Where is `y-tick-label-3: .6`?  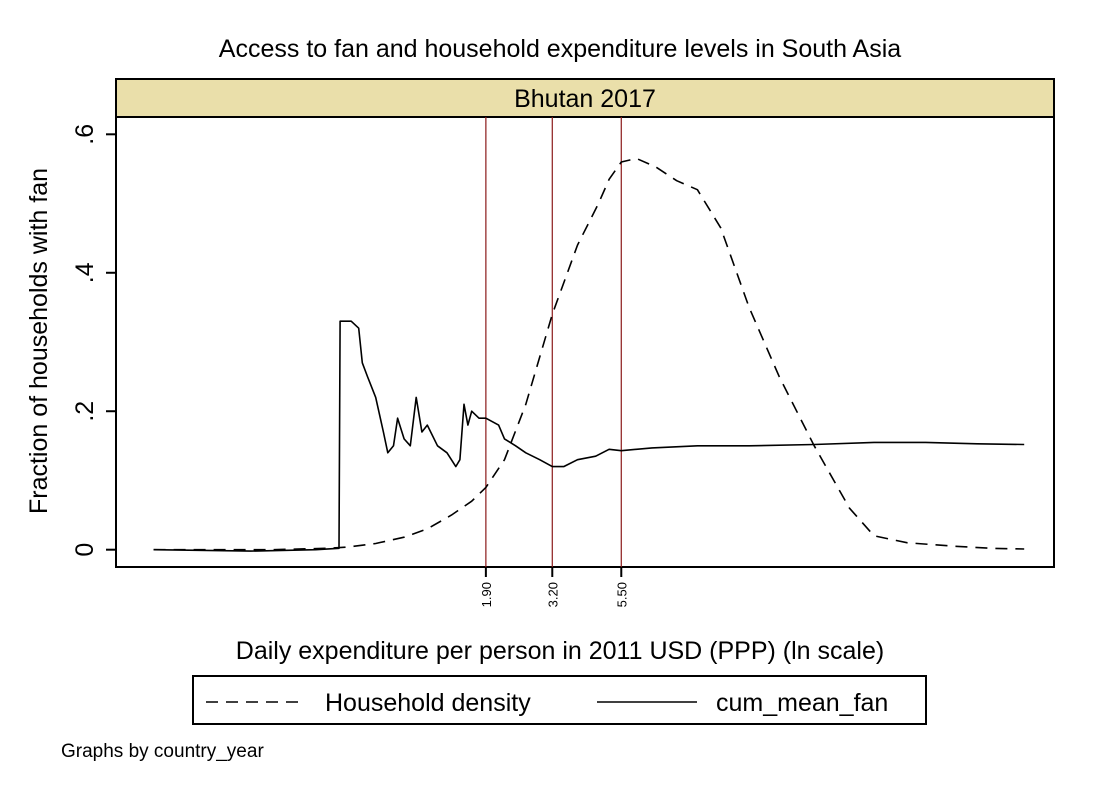 y-tick-label-3: .6 is located at coordinates (85, 134).